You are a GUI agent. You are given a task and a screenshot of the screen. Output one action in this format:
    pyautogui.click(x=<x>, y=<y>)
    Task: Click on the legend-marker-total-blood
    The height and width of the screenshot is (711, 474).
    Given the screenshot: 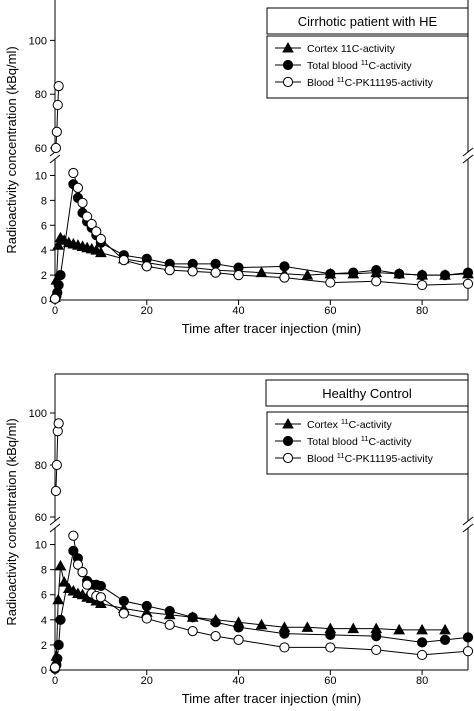 What is the action you would take?
    pyautogui.click(x=288, y=65)
    